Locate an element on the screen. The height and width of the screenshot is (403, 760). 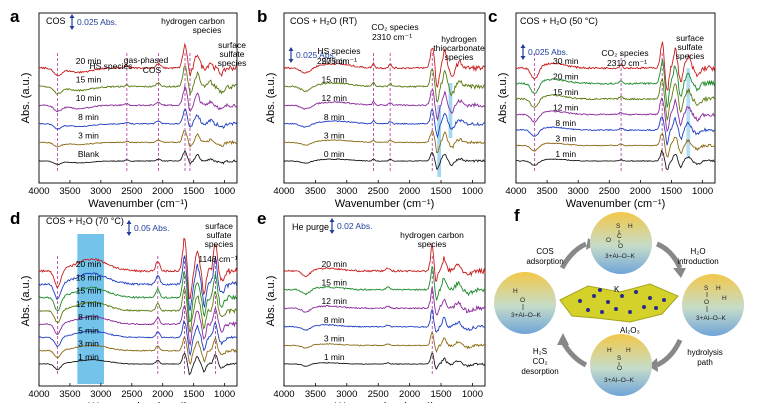
series-label: Blank is located at coordinates (89, 154).